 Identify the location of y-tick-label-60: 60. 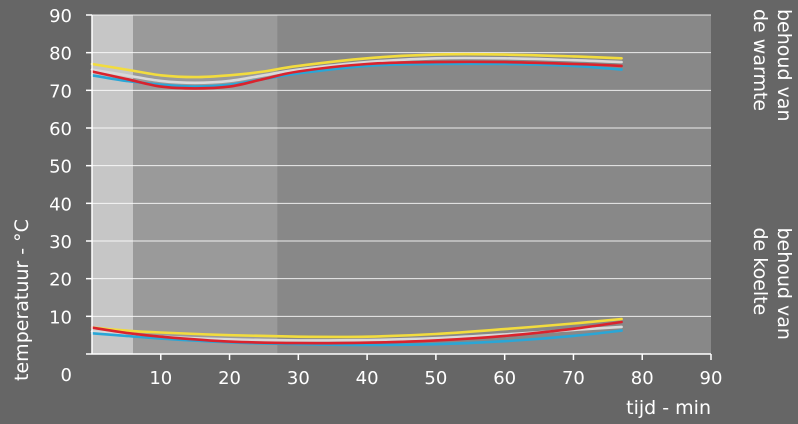
(60, 129).